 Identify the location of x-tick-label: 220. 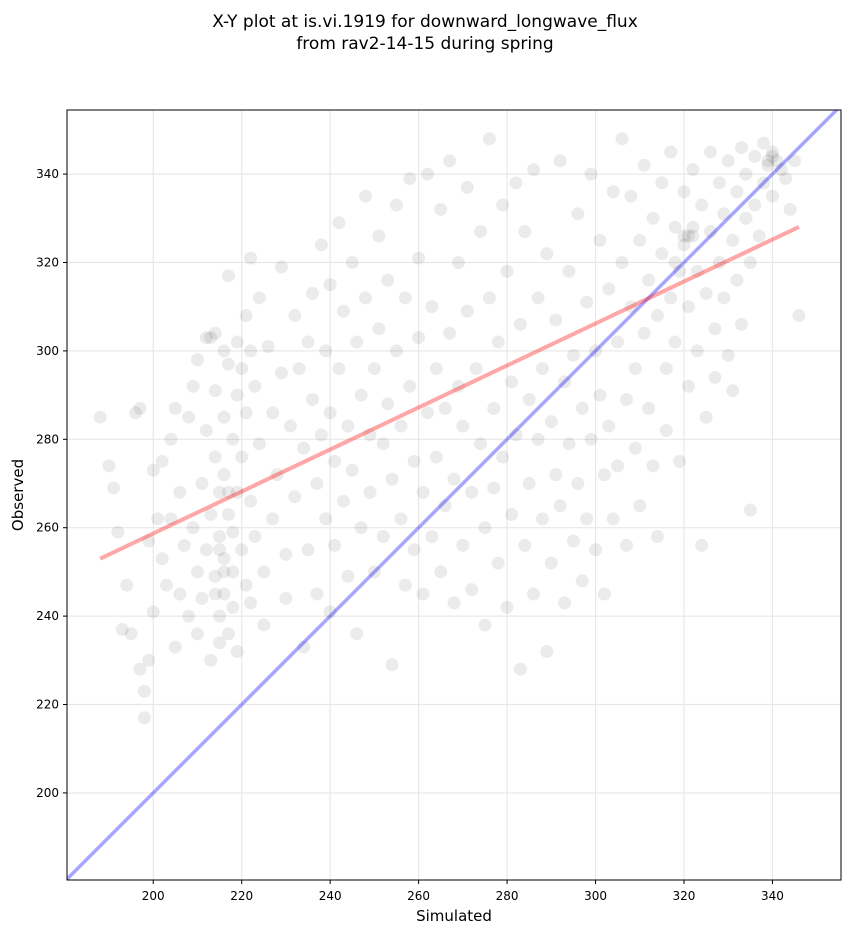
(241, 896).